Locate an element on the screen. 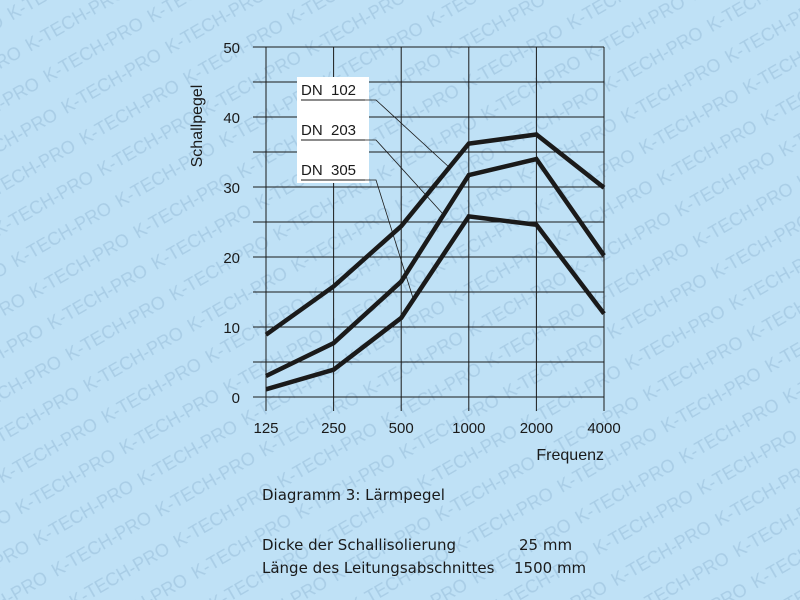 The width and height of the screenshot is (800, 600). y-tick-label: 20 is located at coordinates (231, 258).